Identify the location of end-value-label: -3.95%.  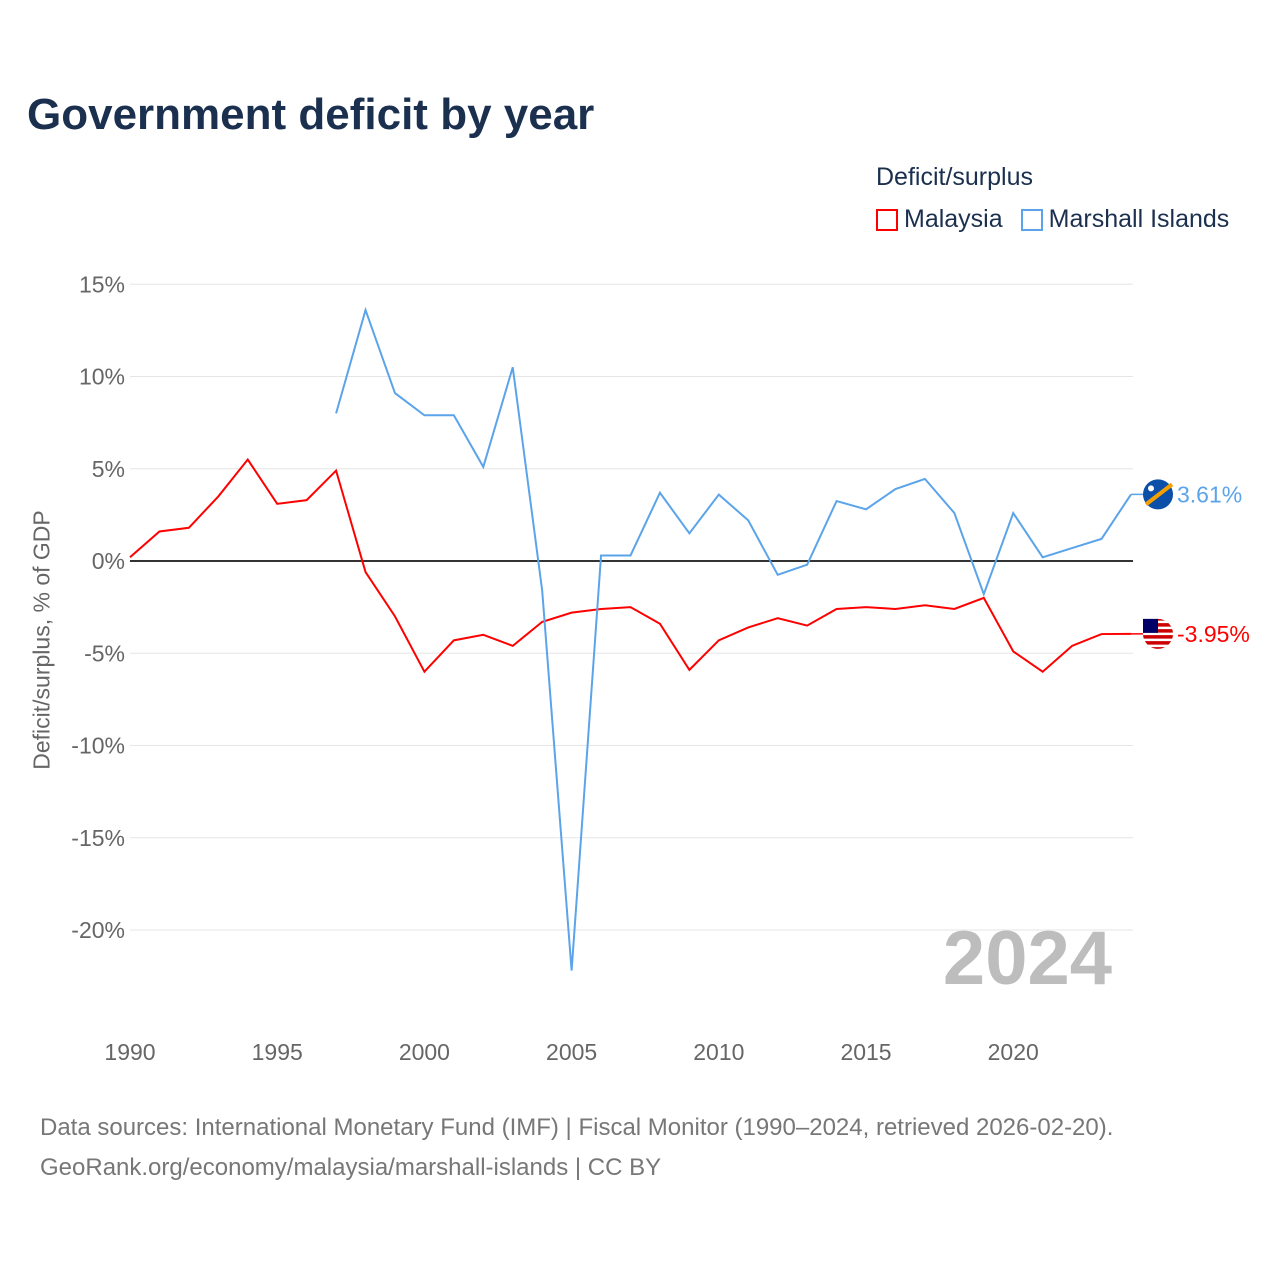
(1213, 634).